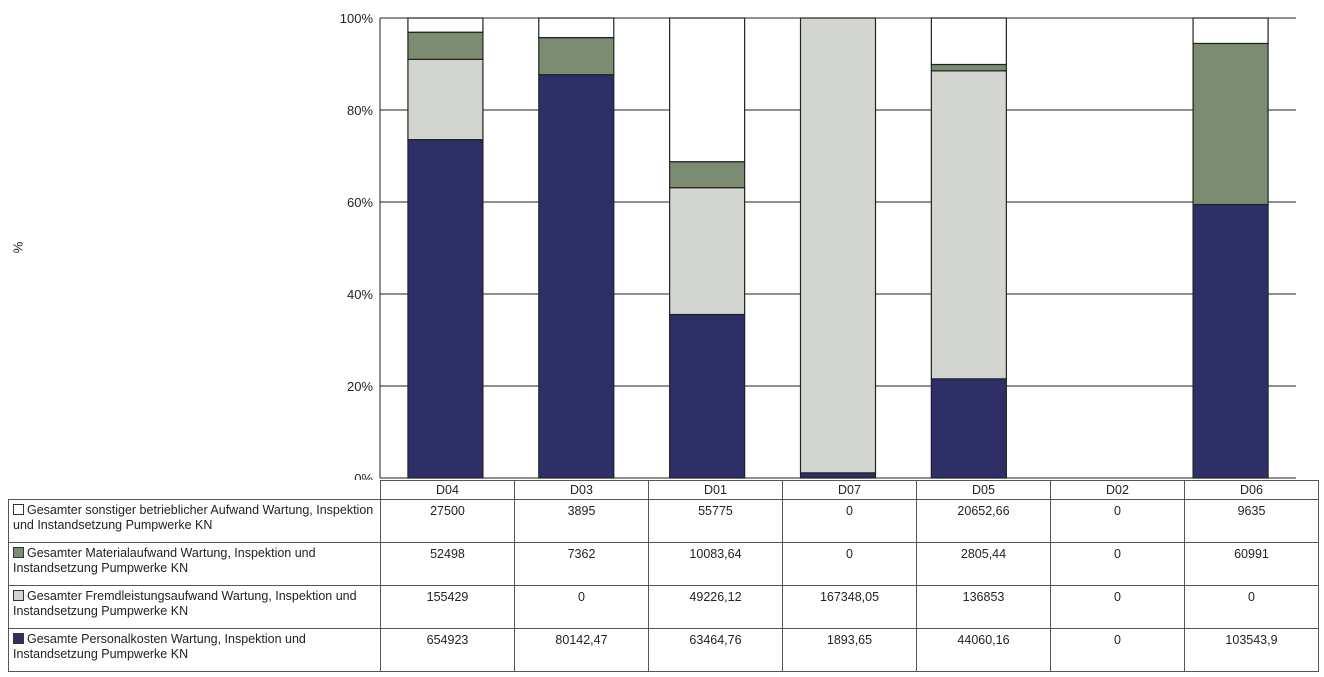  What do you see at coordinates (447, 521) in the screenshot?
I see `value-cell: 27500` at bounding box center [447, 521].